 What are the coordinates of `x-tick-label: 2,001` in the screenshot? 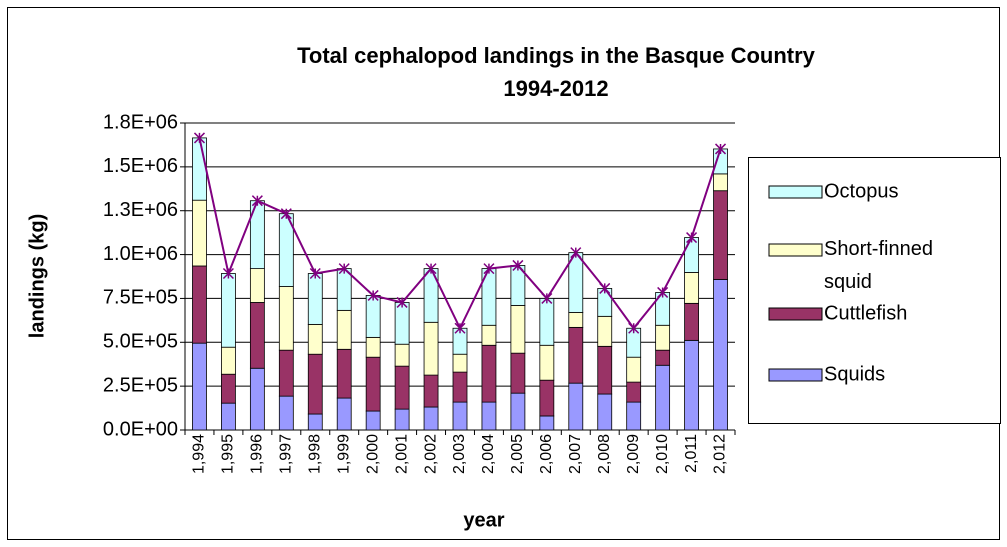 It's located at (401, 454).